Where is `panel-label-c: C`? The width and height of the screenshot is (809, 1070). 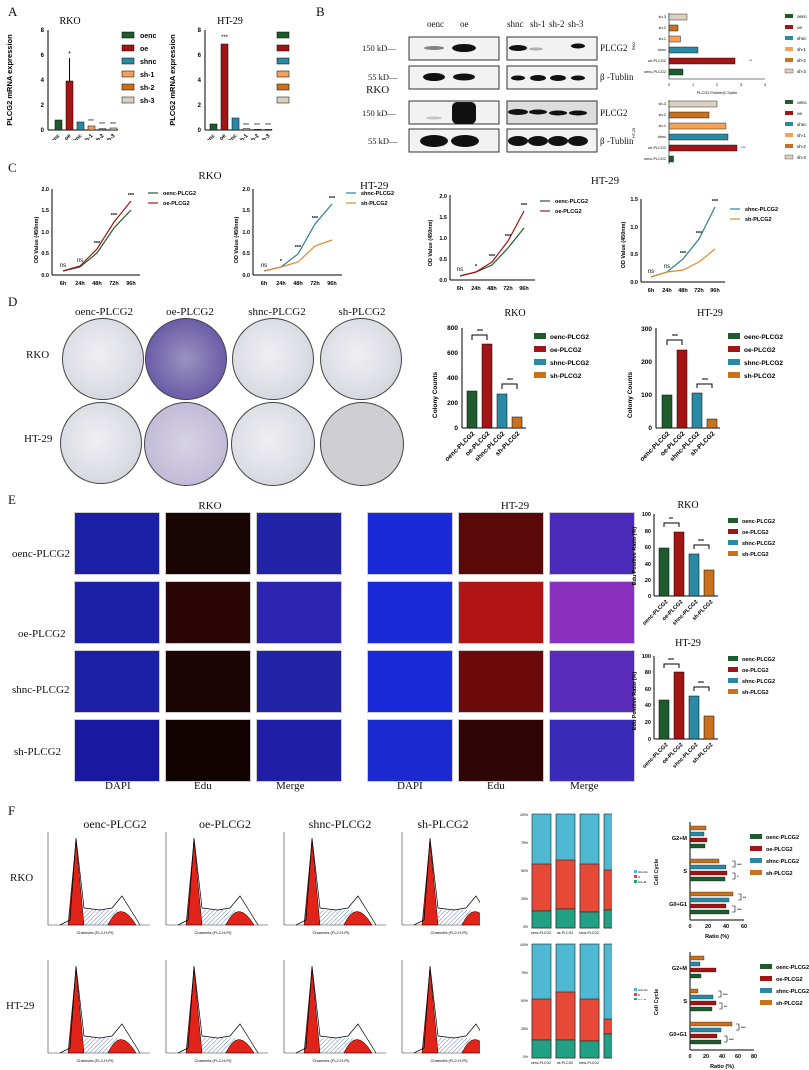 panel-label-c: C is located at coordinates (12, 167).